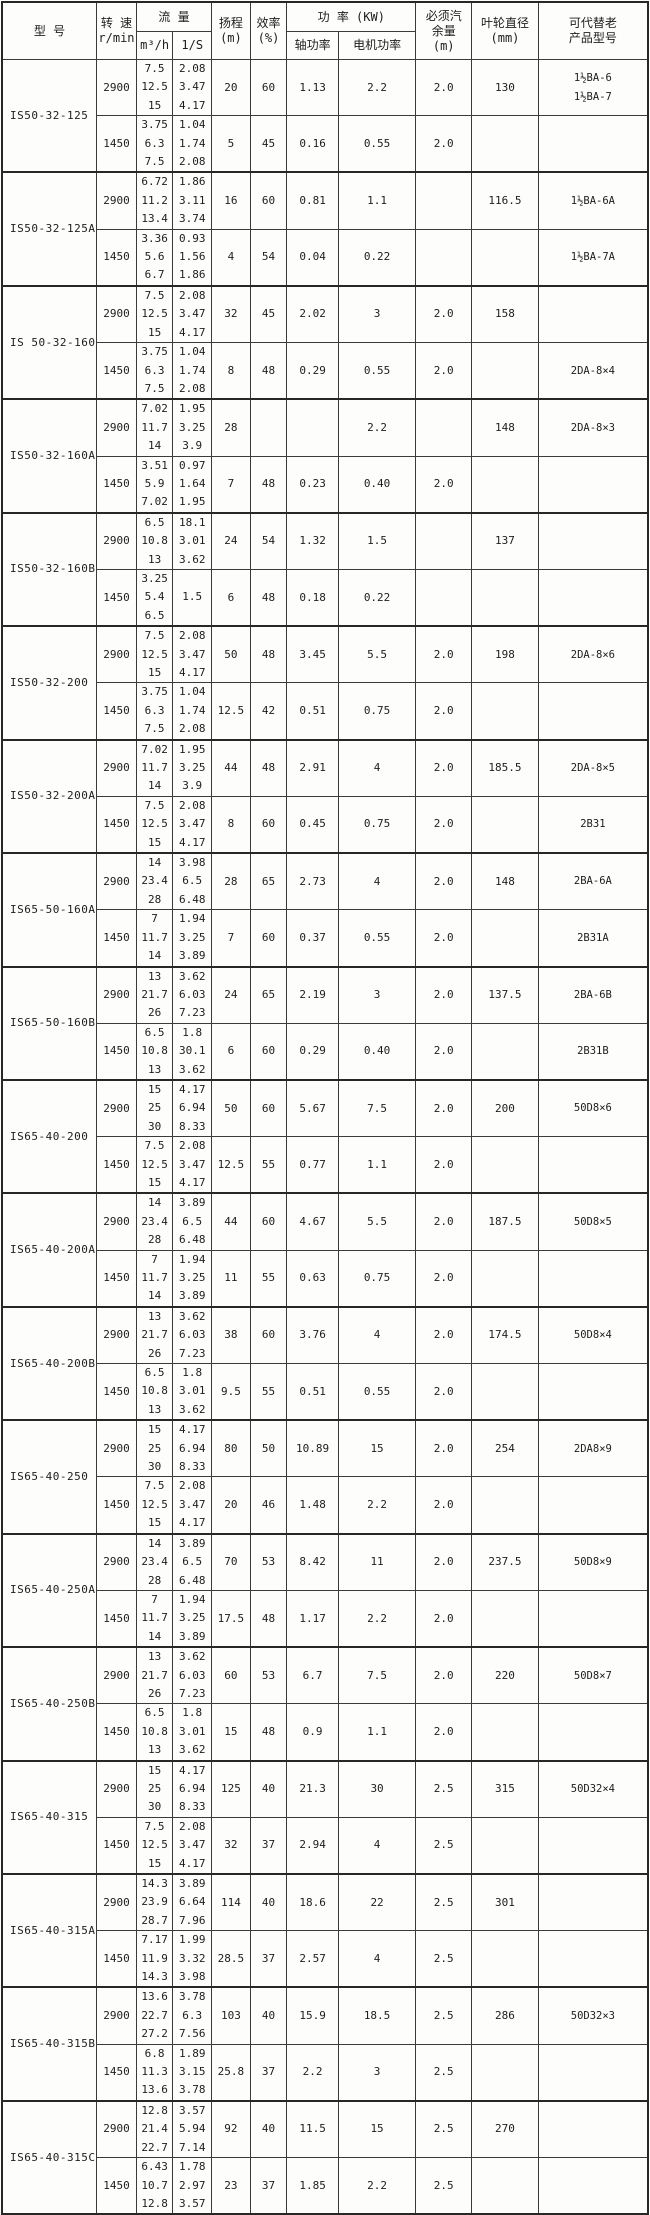  What do you see at coordinates (377, 144) in the screenshot?
I see `motor-power-value: 0.55` at bounding box center [377, 144].